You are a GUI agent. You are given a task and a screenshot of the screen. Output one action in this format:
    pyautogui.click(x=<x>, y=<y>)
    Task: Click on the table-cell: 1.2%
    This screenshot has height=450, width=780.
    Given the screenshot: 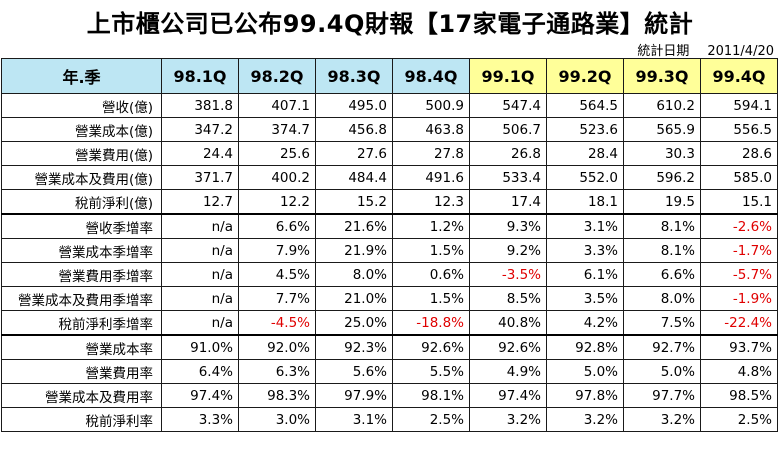 What is the action you would take?
    pyautogui.click(x=431, y=226)
    